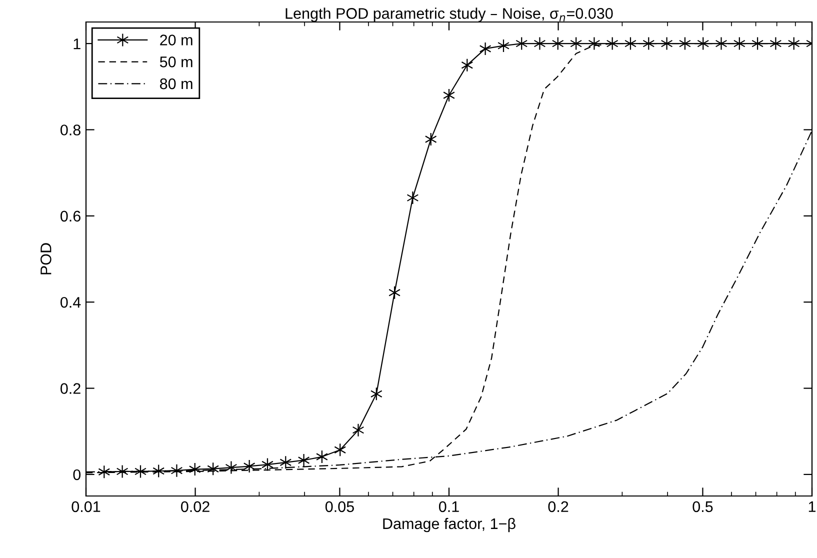  What do you see at coordinates (702, 506) in the screenshot?
I see `x-tick-label: 0.5` at bounding box center [702, 506].